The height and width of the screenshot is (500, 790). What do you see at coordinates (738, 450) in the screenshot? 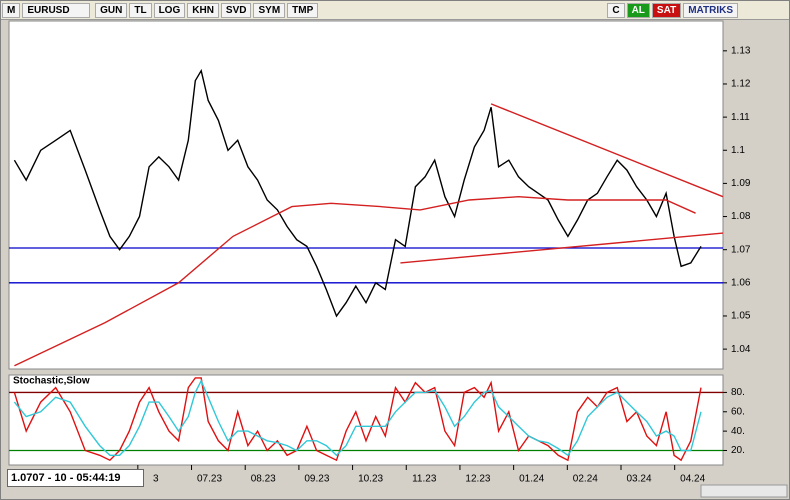
I see `y-tick-label: 20.` at bounding box center [738, 450].